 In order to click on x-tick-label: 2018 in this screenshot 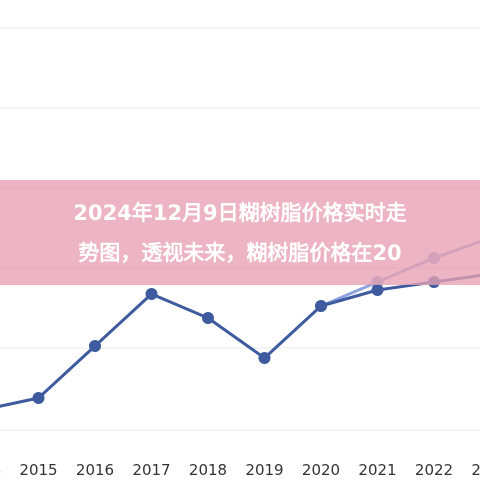, I will do `click(208, 470)`.